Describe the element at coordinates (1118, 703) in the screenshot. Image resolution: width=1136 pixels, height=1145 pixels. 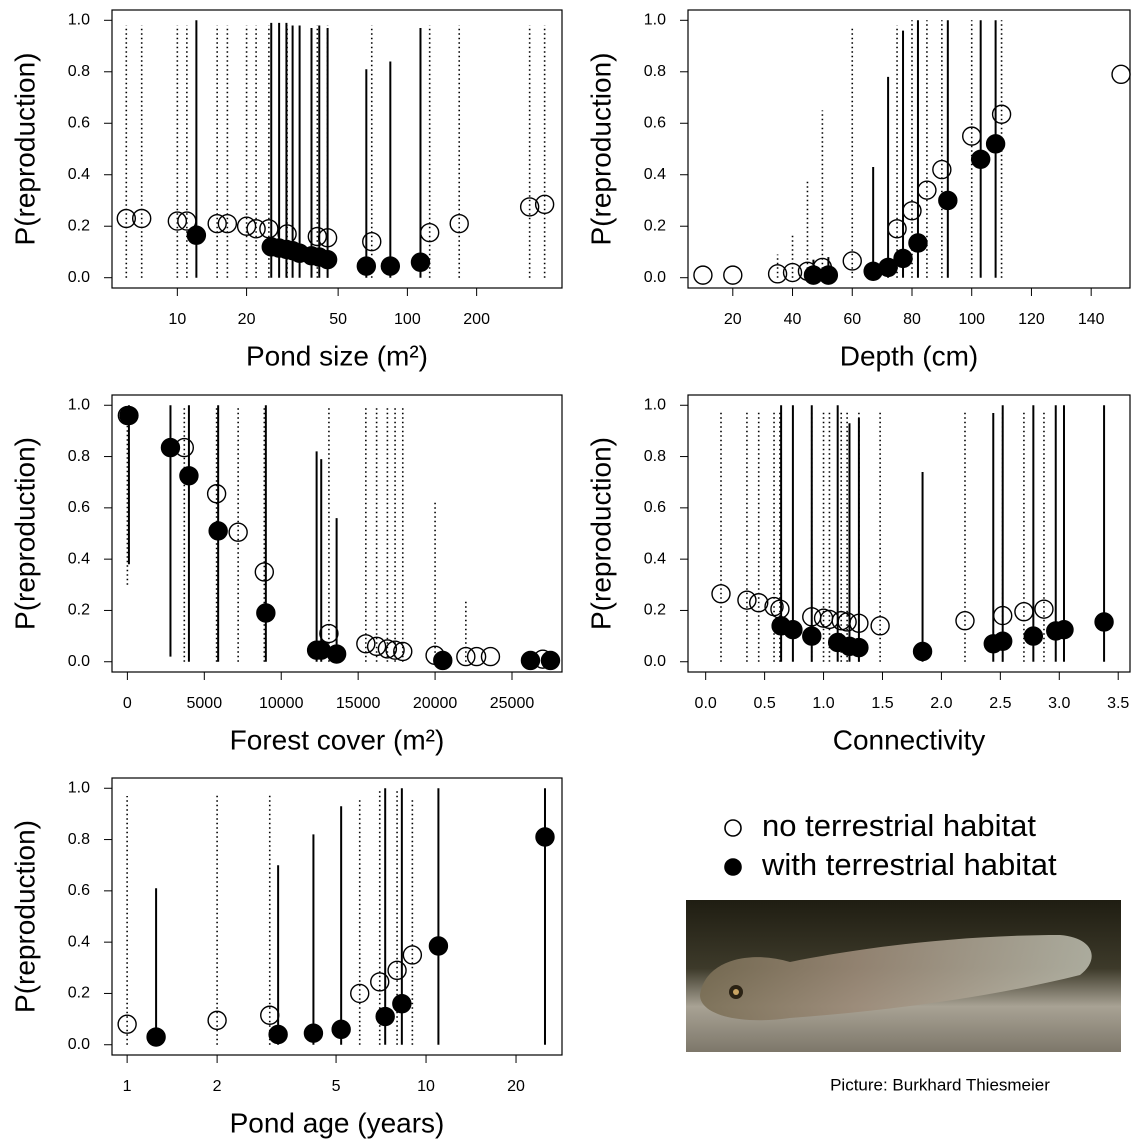
I see `x-tick-label: 3.5` at that location.